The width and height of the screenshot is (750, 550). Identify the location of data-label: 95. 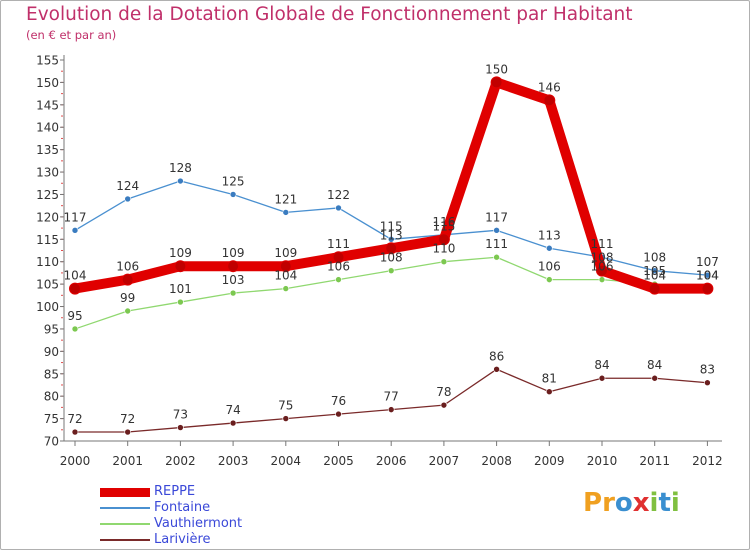
(74, 316).